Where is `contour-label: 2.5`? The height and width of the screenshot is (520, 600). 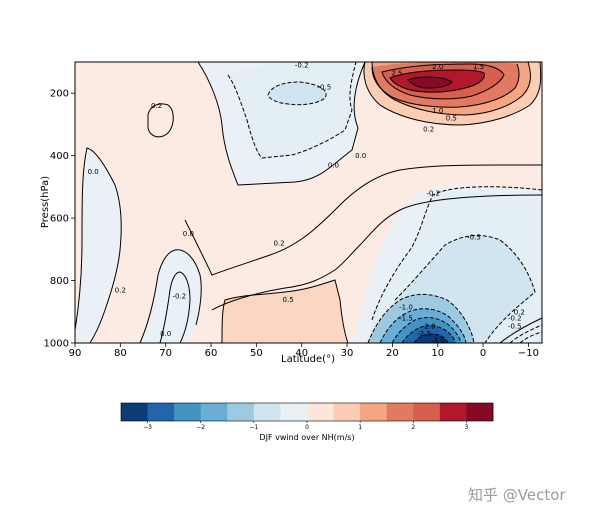 contour-label: 2.5 is located at coordinates (396, 73).